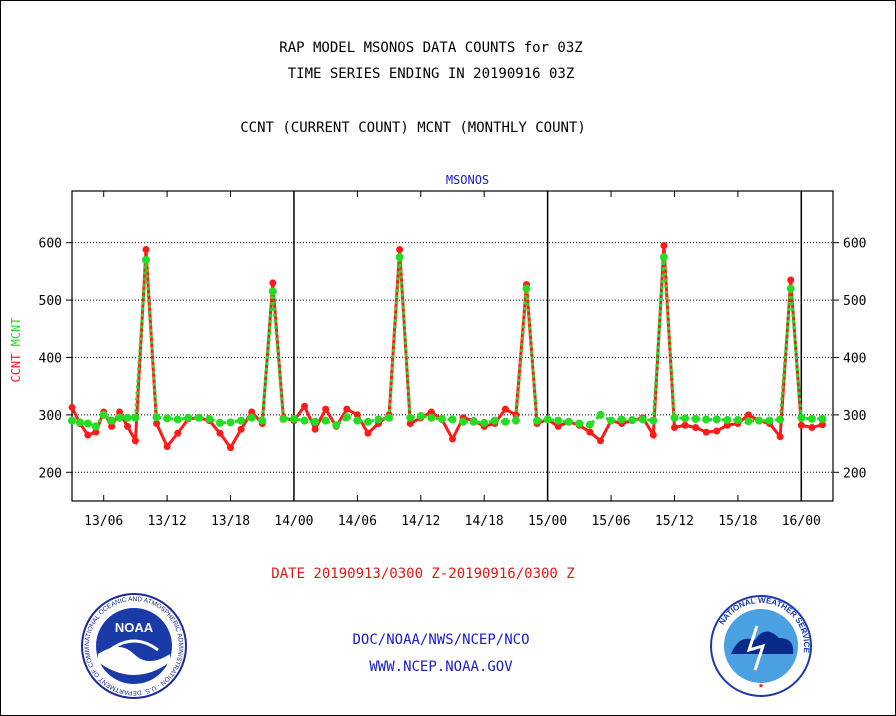 The image size is (896, 716). Describe the element at coordinates (50, 244) in the screenshot. I see `y-tick-label-left: 600` at that location.